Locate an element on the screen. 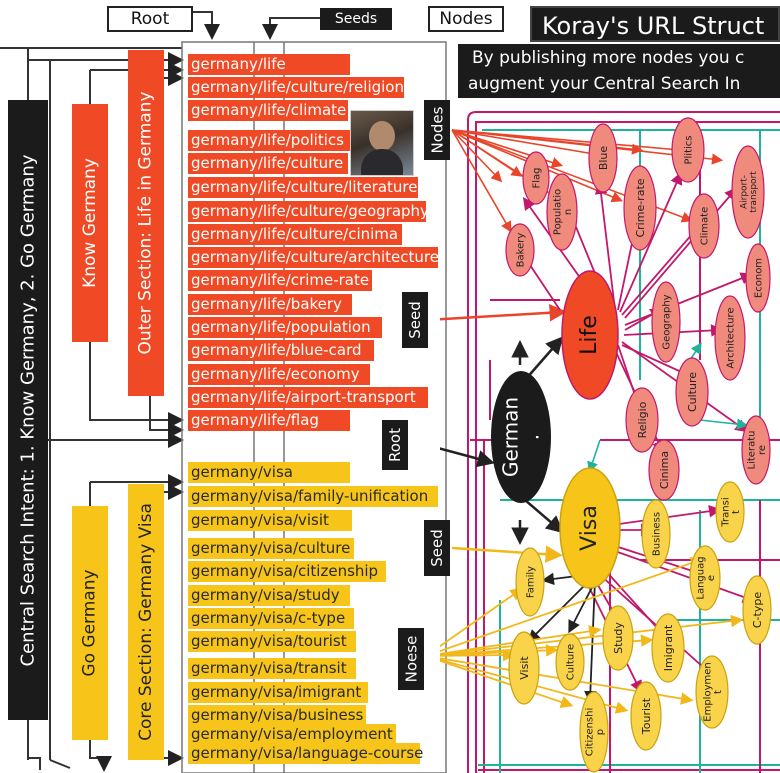 The image size is (780, 773). svg-text: Geography is located at coordinates (667, 321).